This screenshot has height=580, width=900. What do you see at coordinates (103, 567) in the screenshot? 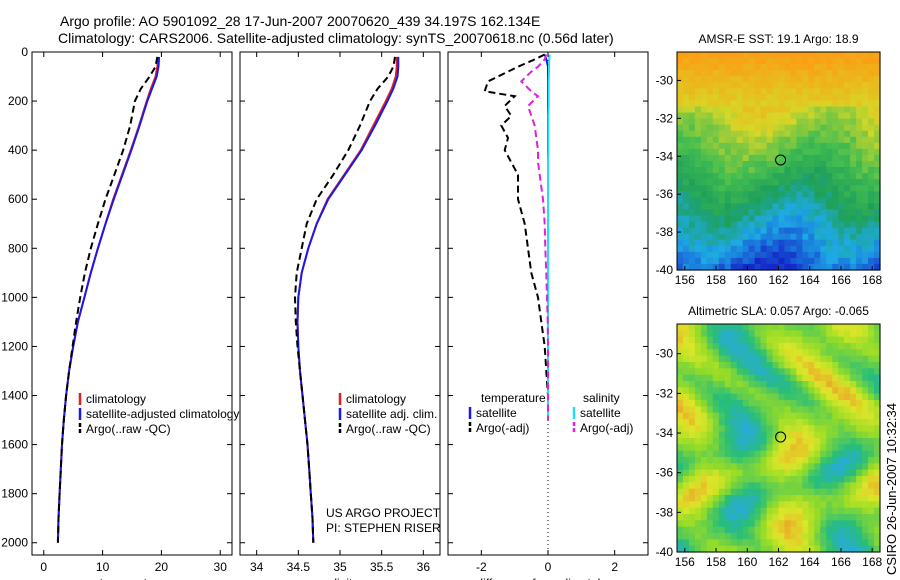
I see `x-tick-label: 10` at bounding box center [103, 567].